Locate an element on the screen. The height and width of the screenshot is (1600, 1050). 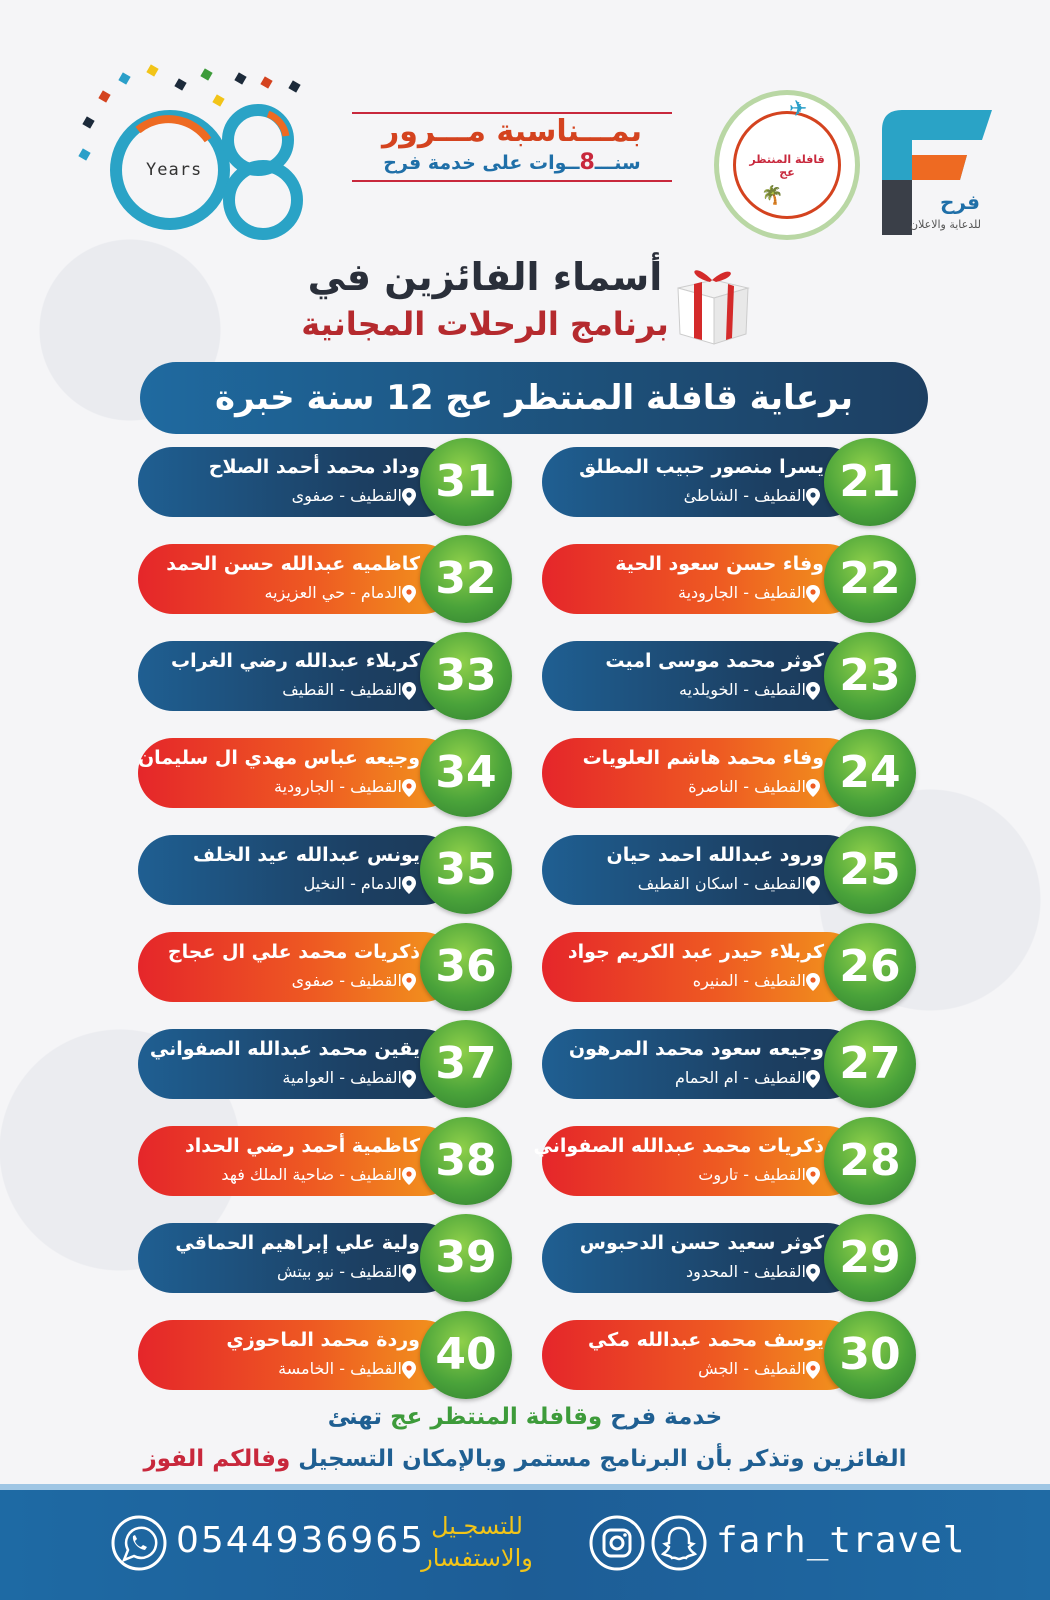
winner-number-badge: 23 is located at coordinates (870, 676).